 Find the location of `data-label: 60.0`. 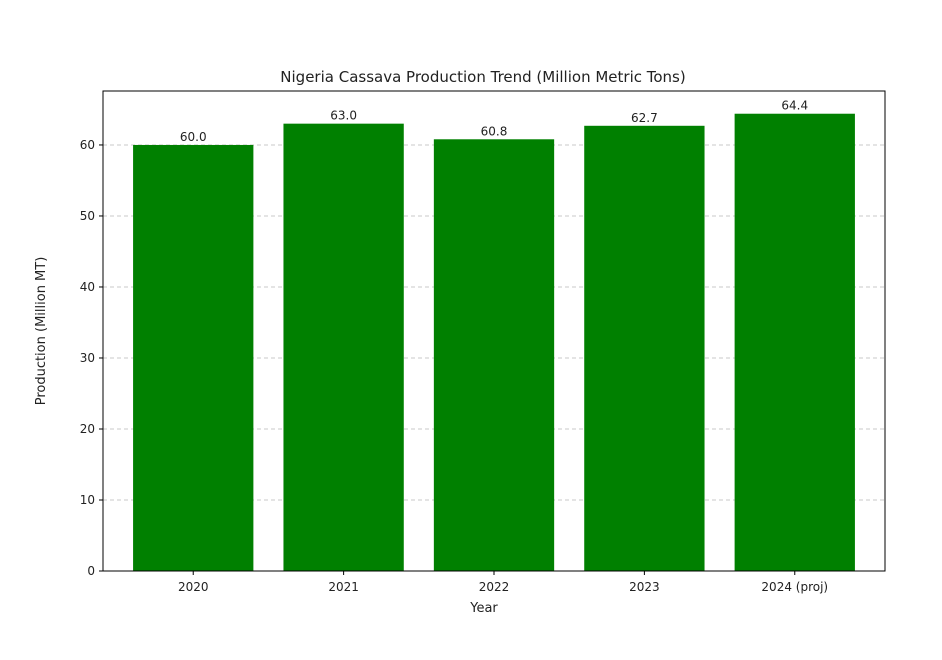

data-label: 60.0 is located at coordinates (193, 137).